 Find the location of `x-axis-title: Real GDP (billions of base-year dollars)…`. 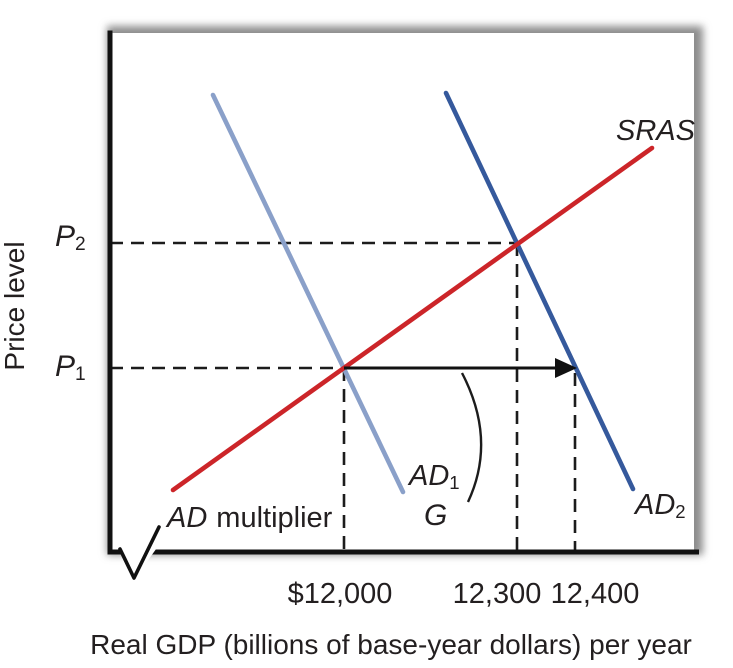

x-axis-title: Real GDP (billions of base-year dollars)… is located at coordinates (391, 644).